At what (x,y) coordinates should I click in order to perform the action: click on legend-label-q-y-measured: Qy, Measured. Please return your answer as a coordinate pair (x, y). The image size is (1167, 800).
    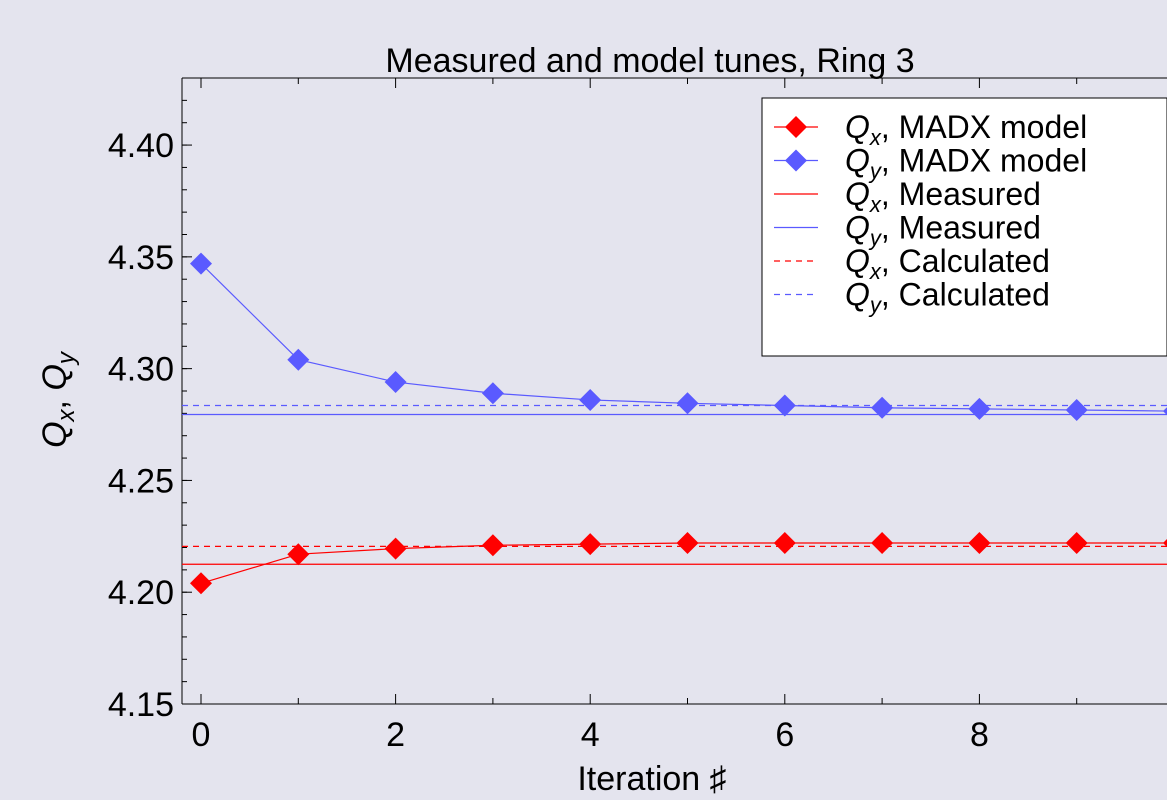
    Looking at the image, I should click on (943, 230).